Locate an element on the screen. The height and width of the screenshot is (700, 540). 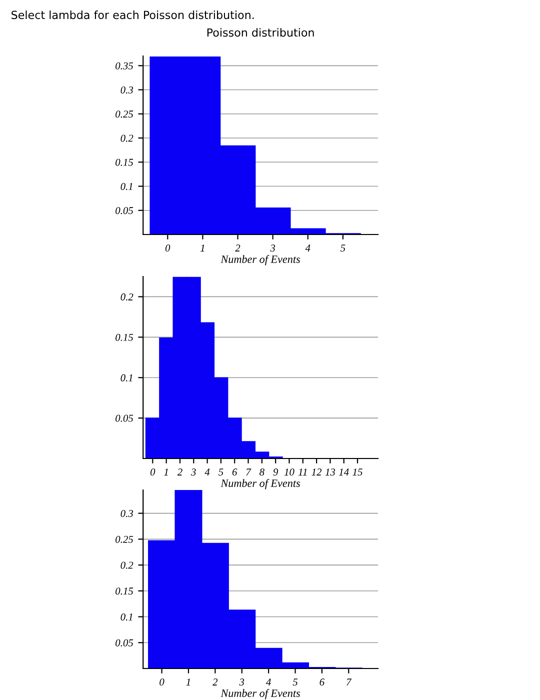
x-tick-label: 10 is located at coordinates (289, 472).